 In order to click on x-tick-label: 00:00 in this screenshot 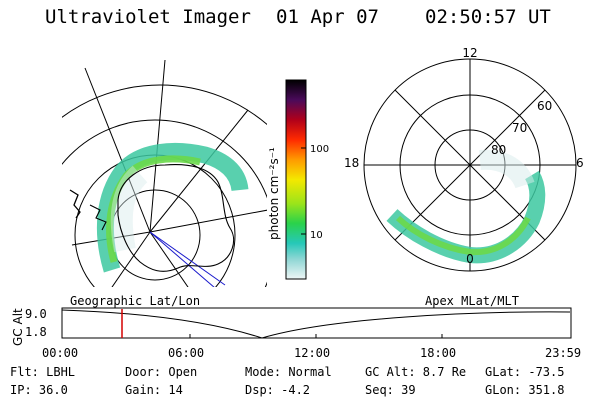, I will do `click(60, 353)`.